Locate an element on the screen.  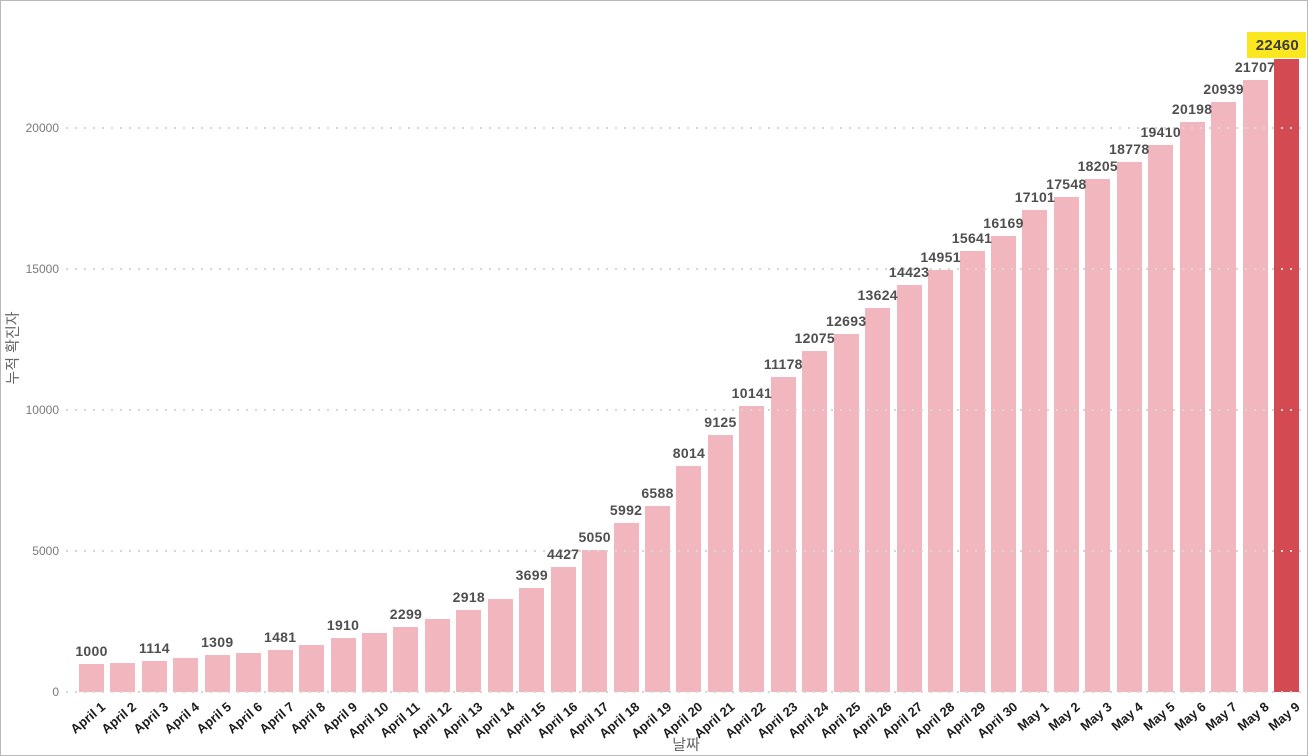
bar-value-label: 3699 is located at coordinates (531, 574).